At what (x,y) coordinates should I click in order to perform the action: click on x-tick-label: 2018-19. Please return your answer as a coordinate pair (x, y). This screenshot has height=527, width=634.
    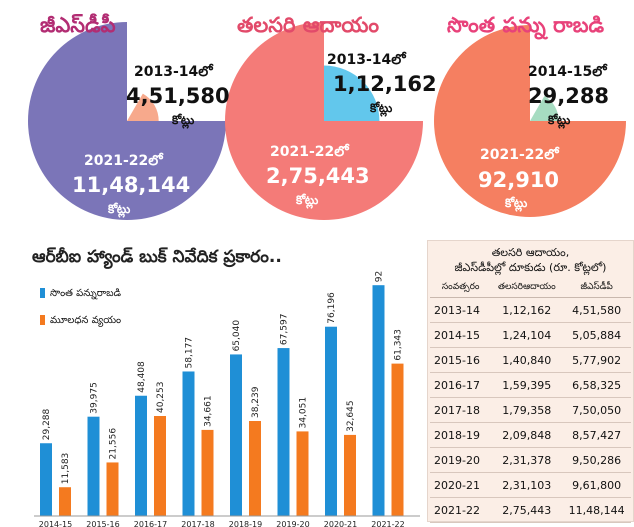
    Looking at the image, I should click on (245, 523).